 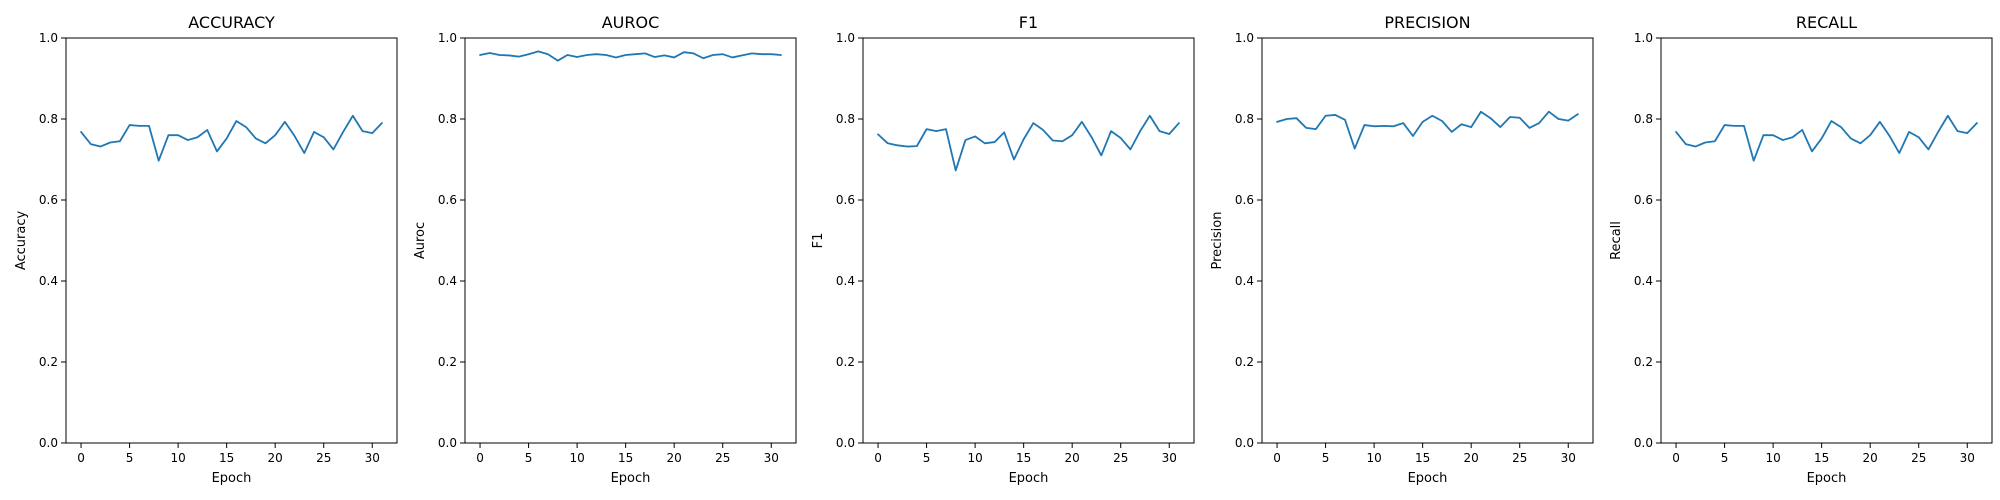 I want to click on plot-frame, so click(x=630, y=240).